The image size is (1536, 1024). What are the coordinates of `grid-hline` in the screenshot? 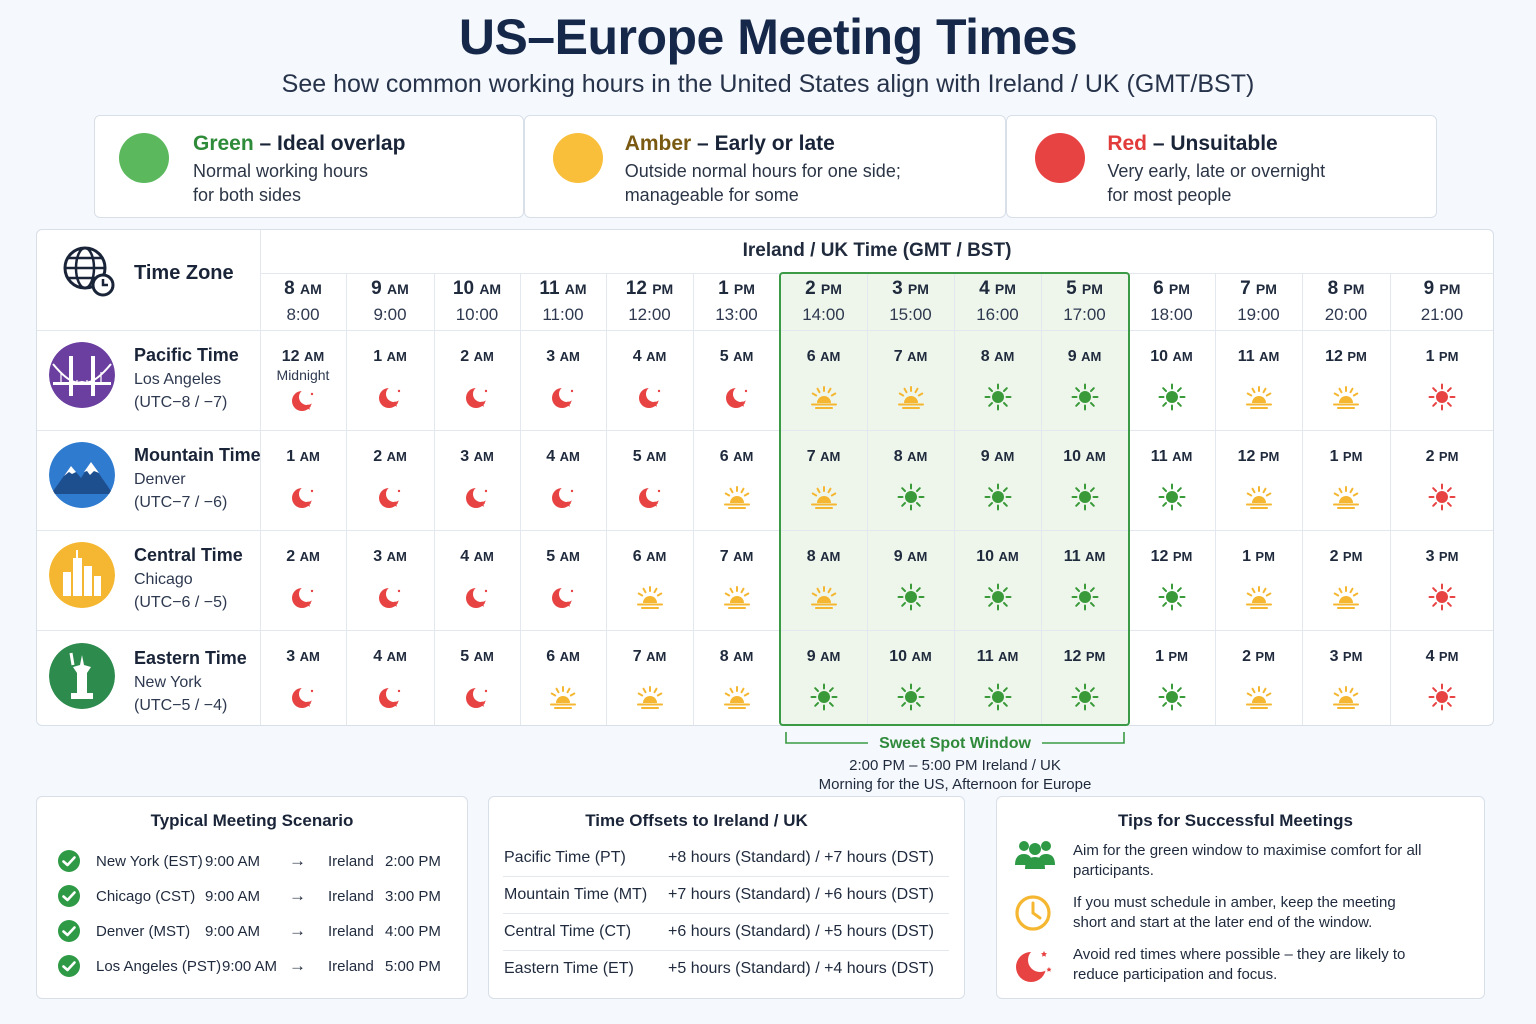 It's located at (765, 530).